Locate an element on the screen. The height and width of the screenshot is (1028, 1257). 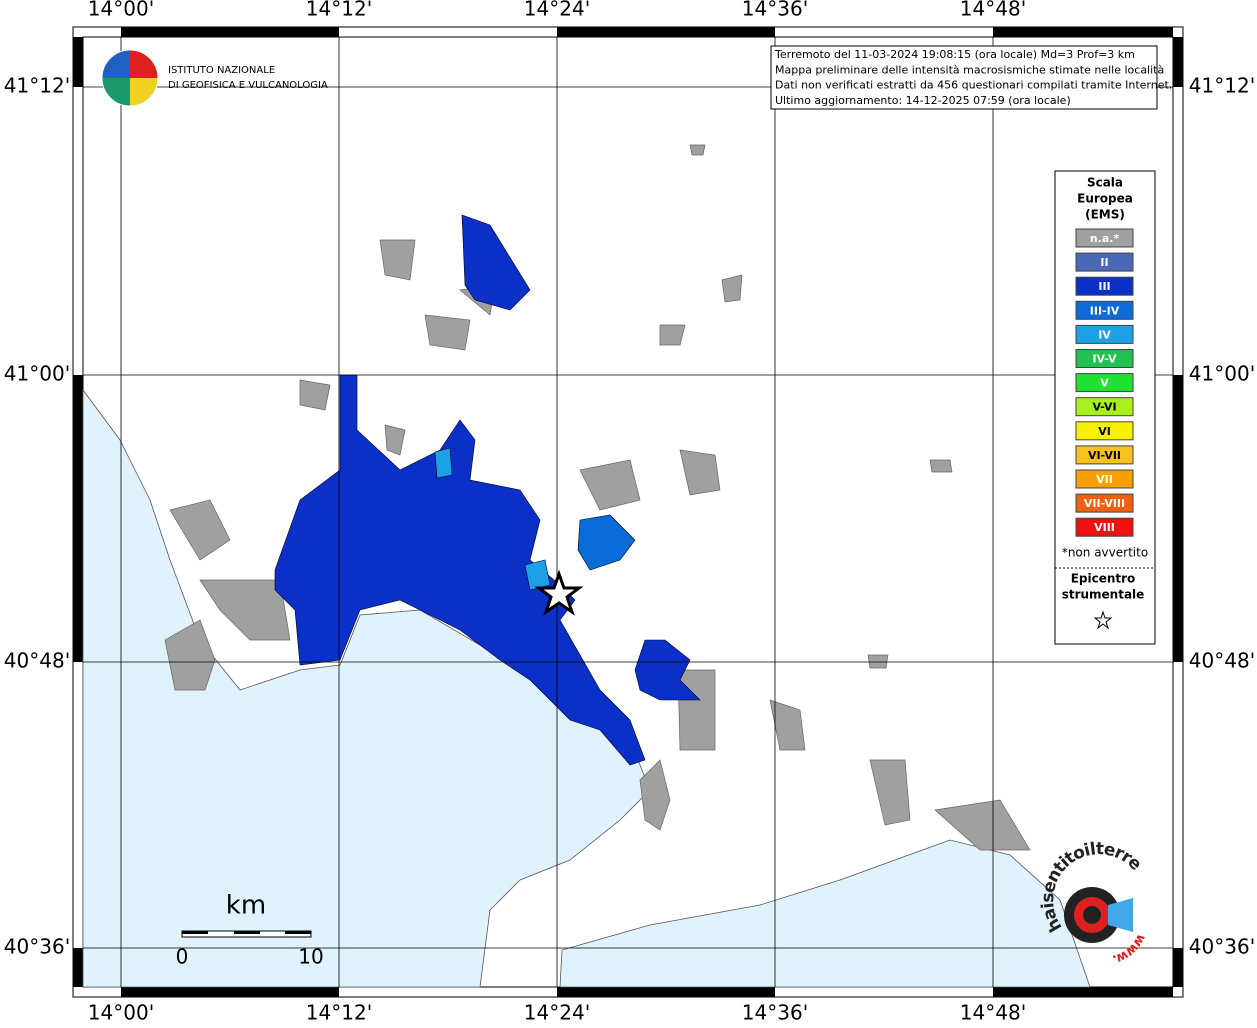
institute-line: ISTITUTO NAZIONALE is located at coordinates (221, 70).